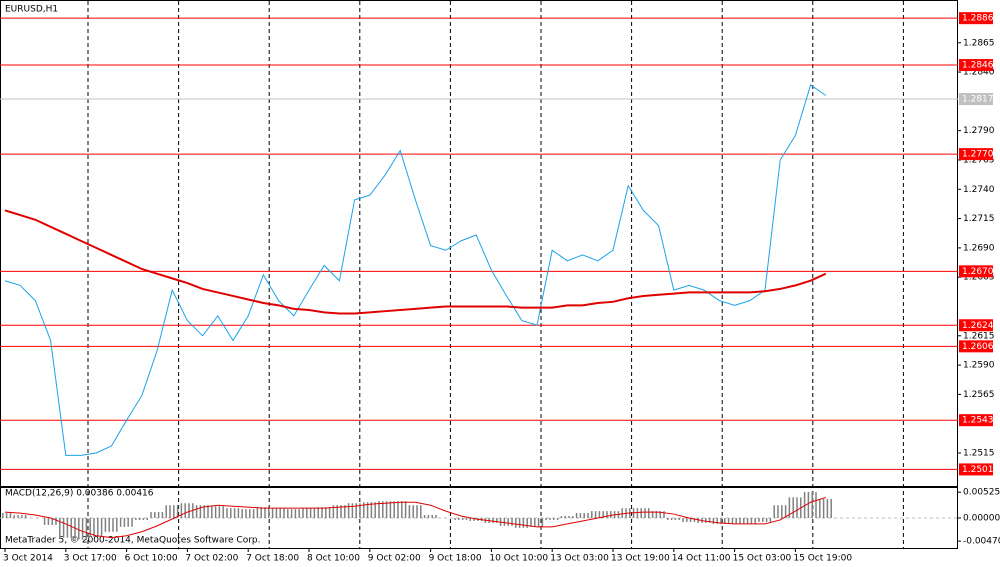 The height and width of the screenshot is (567, 1000). I want to click on y-tick-label: 1.2615, so click(979, 336).